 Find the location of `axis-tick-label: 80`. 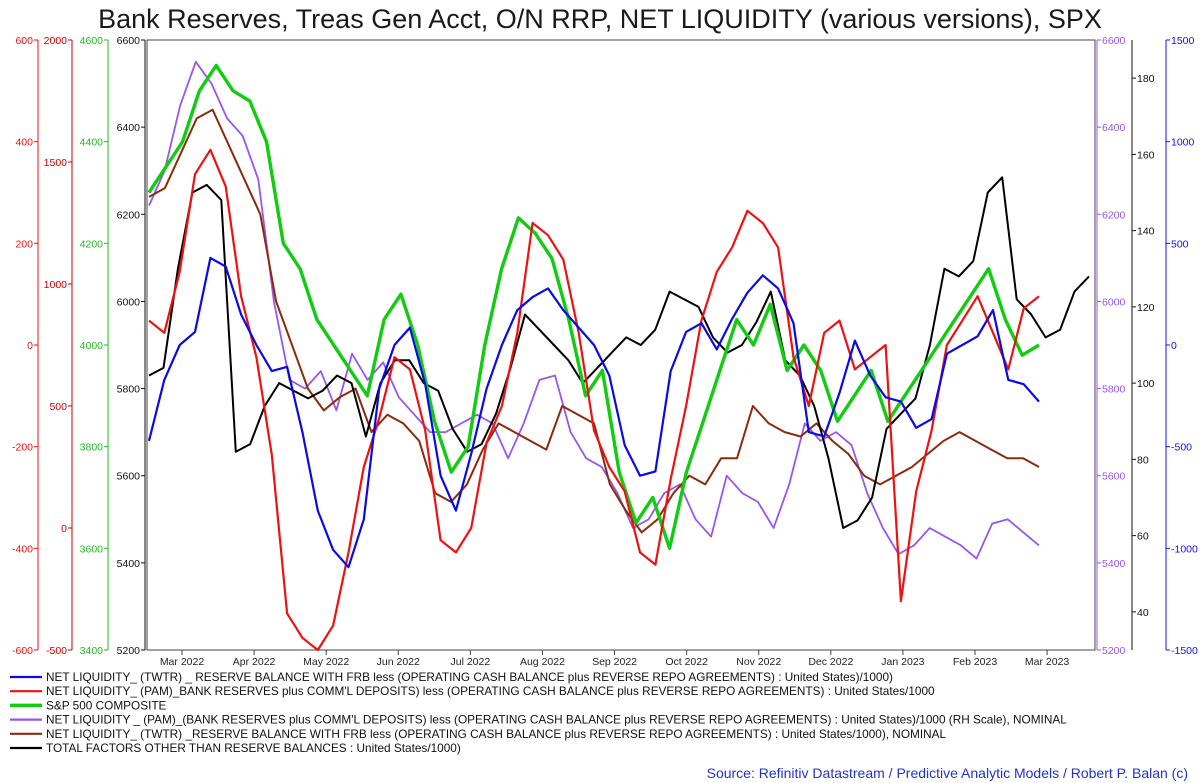

axis-tick-label: 80 is located at coordinates (1143, 460).